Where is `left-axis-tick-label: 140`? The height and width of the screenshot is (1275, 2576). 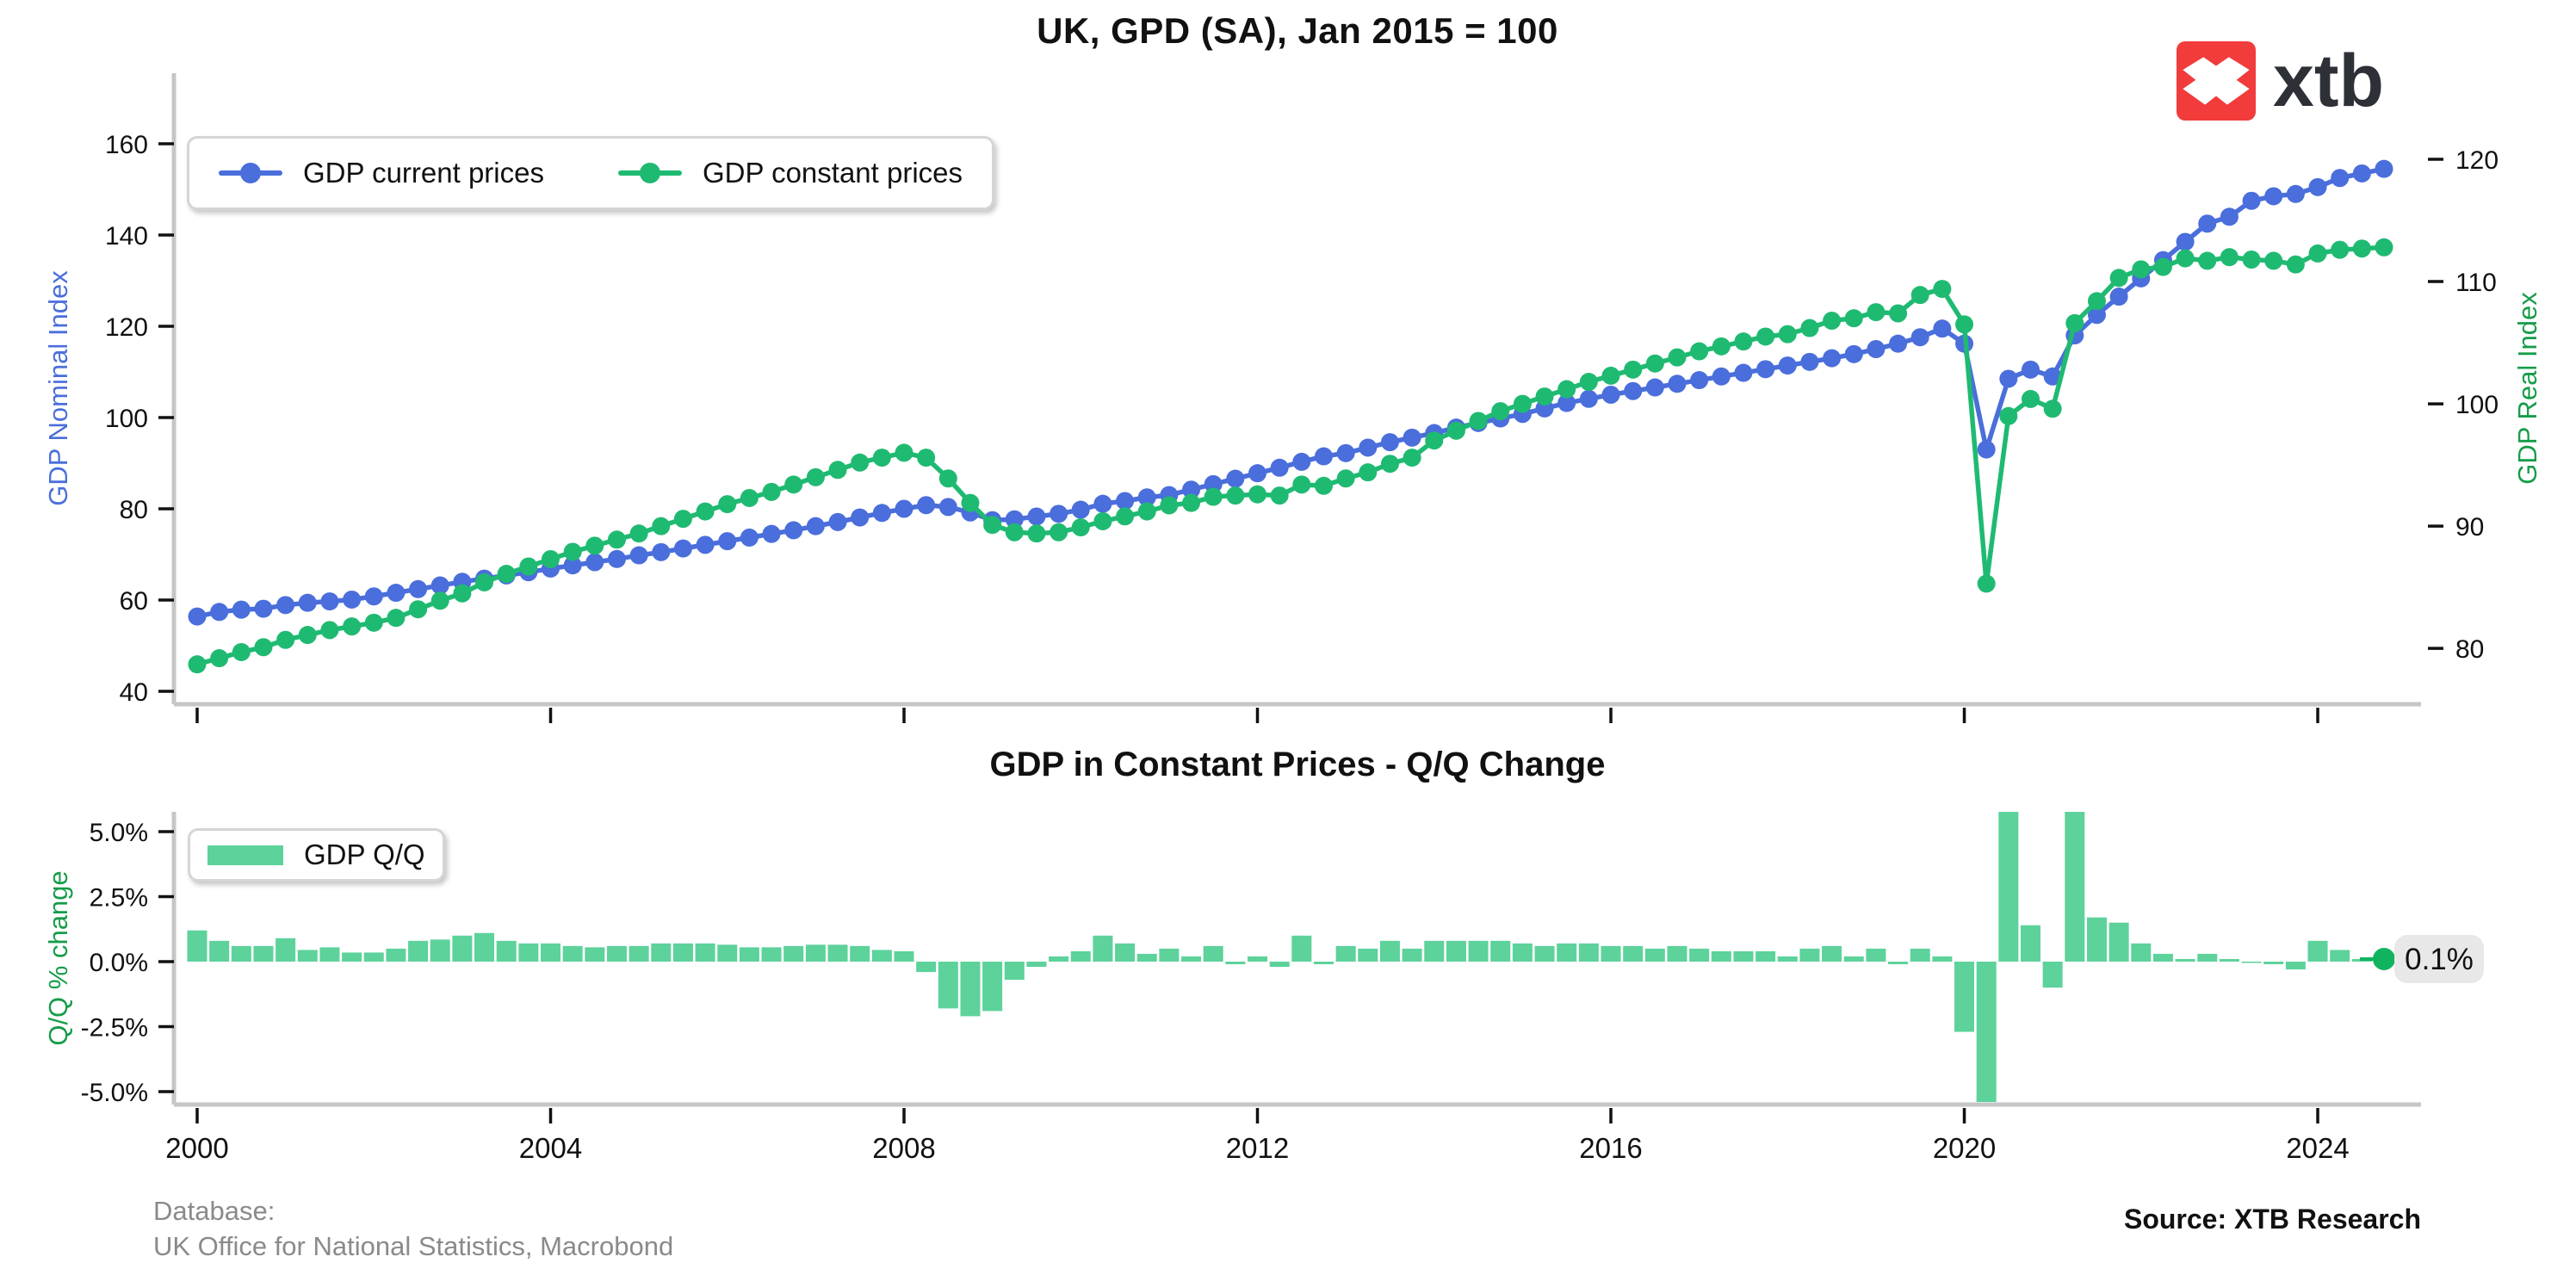
left-axis-tick-label: 140 is located at coordinates (127, 237).